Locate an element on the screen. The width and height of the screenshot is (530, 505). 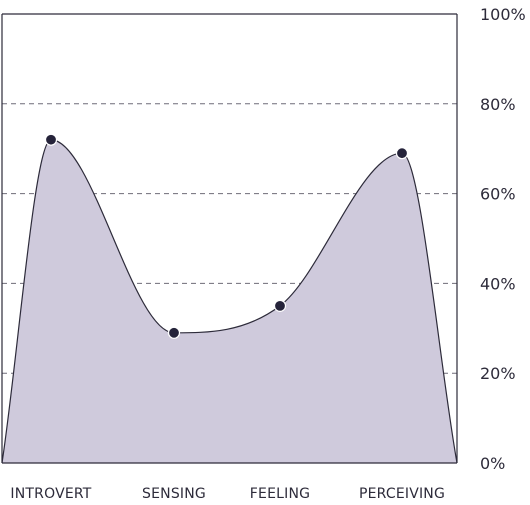
y-tick-label-80: 80% is located at coordinates (498, 104).